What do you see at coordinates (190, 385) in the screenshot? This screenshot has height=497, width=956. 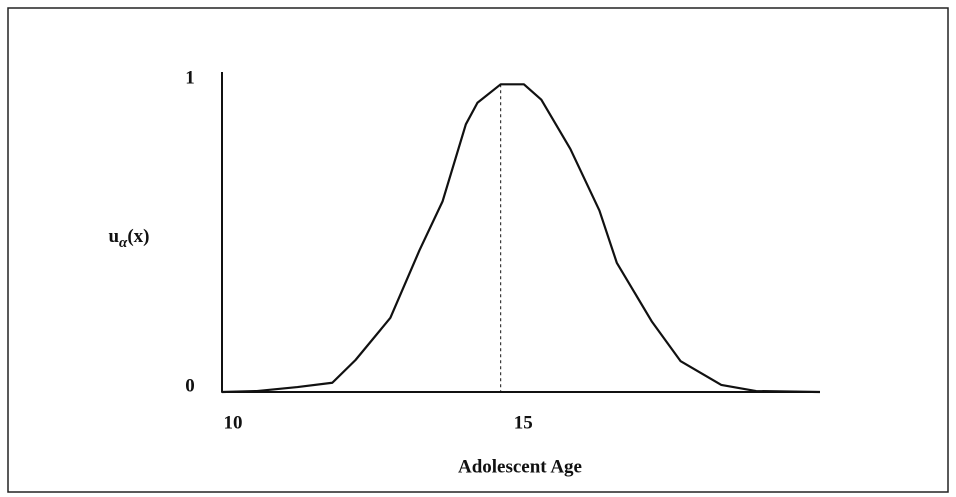 I see `y-tick-label: 0` at bounding box center [190, 385].